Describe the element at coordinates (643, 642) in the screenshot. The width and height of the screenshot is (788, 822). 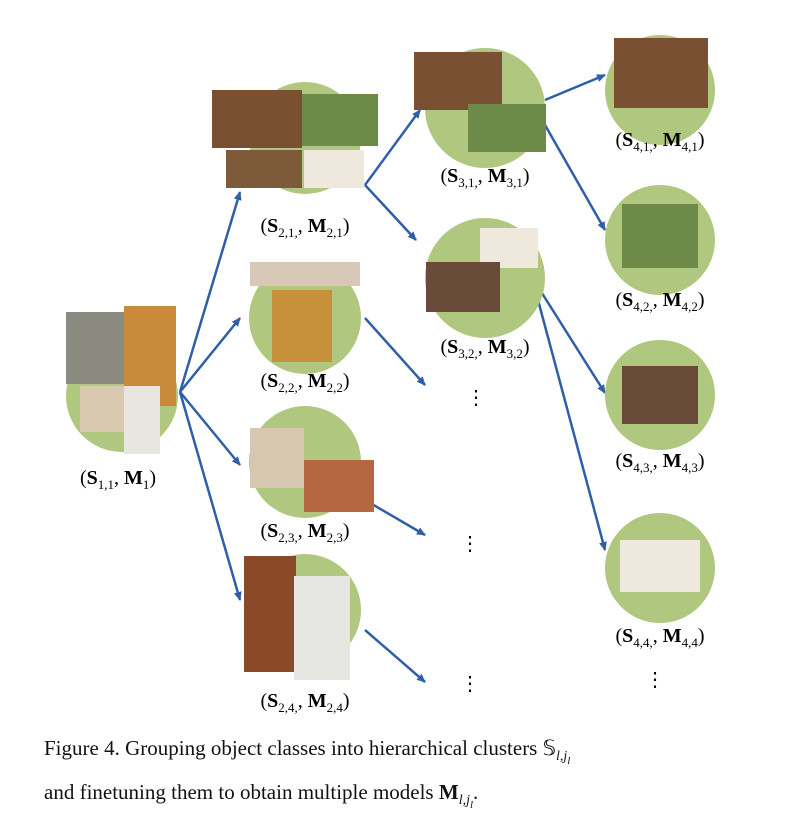
I see `label-subscript: 4,4,` at that location.